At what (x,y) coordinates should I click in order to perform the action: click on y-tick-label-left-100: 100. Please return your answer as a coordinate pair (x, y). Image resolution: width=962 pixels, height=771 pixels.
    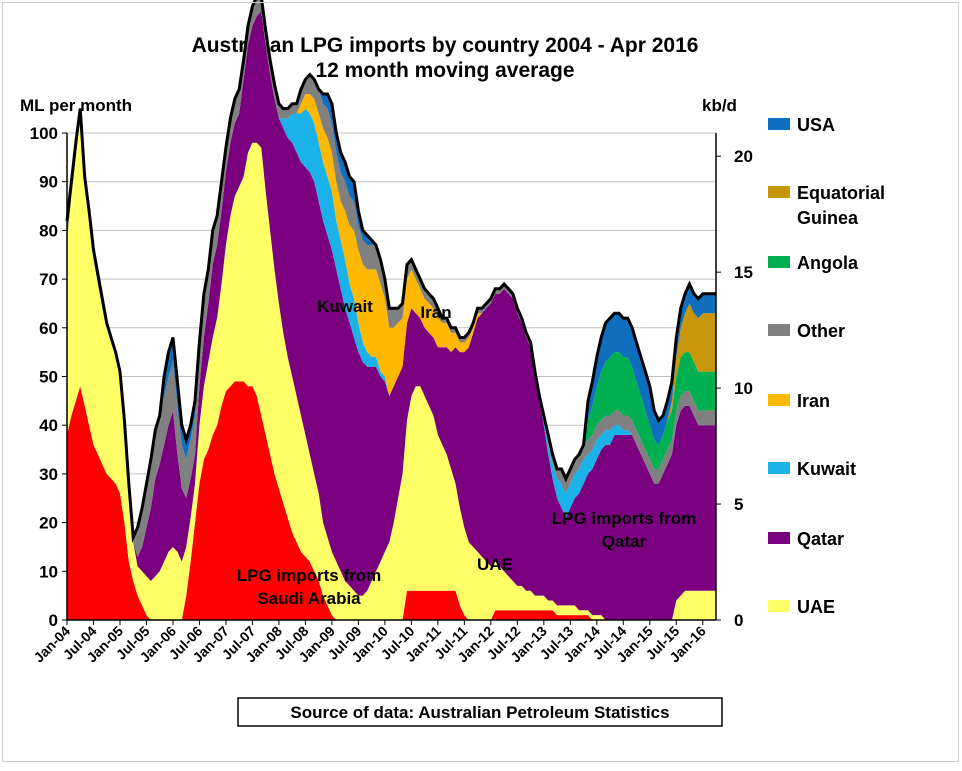
    Looking at the image, I should click on (44, 133).